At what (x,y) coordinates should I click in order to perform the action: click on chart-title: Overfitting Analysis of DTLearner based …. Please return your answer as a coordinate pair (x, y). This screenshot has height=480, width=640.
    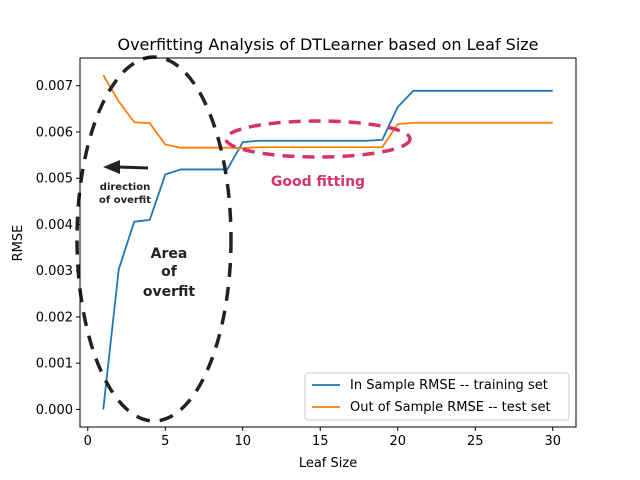
    Looking at the image, I should click on (327, 44).